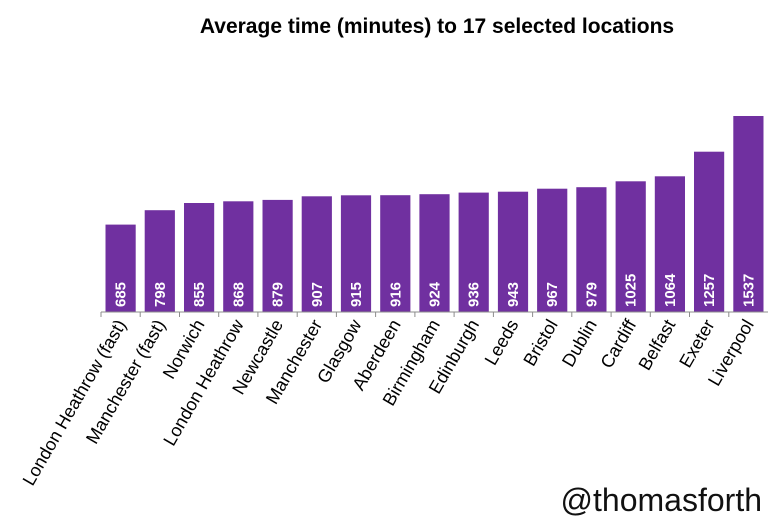 Image resolution: width=769 pixels, height=531 pixels. What do you see at coordinates (513, 294) in the screenshot?
I see `bar-value-label: 943` at bounding box center [513, 294].